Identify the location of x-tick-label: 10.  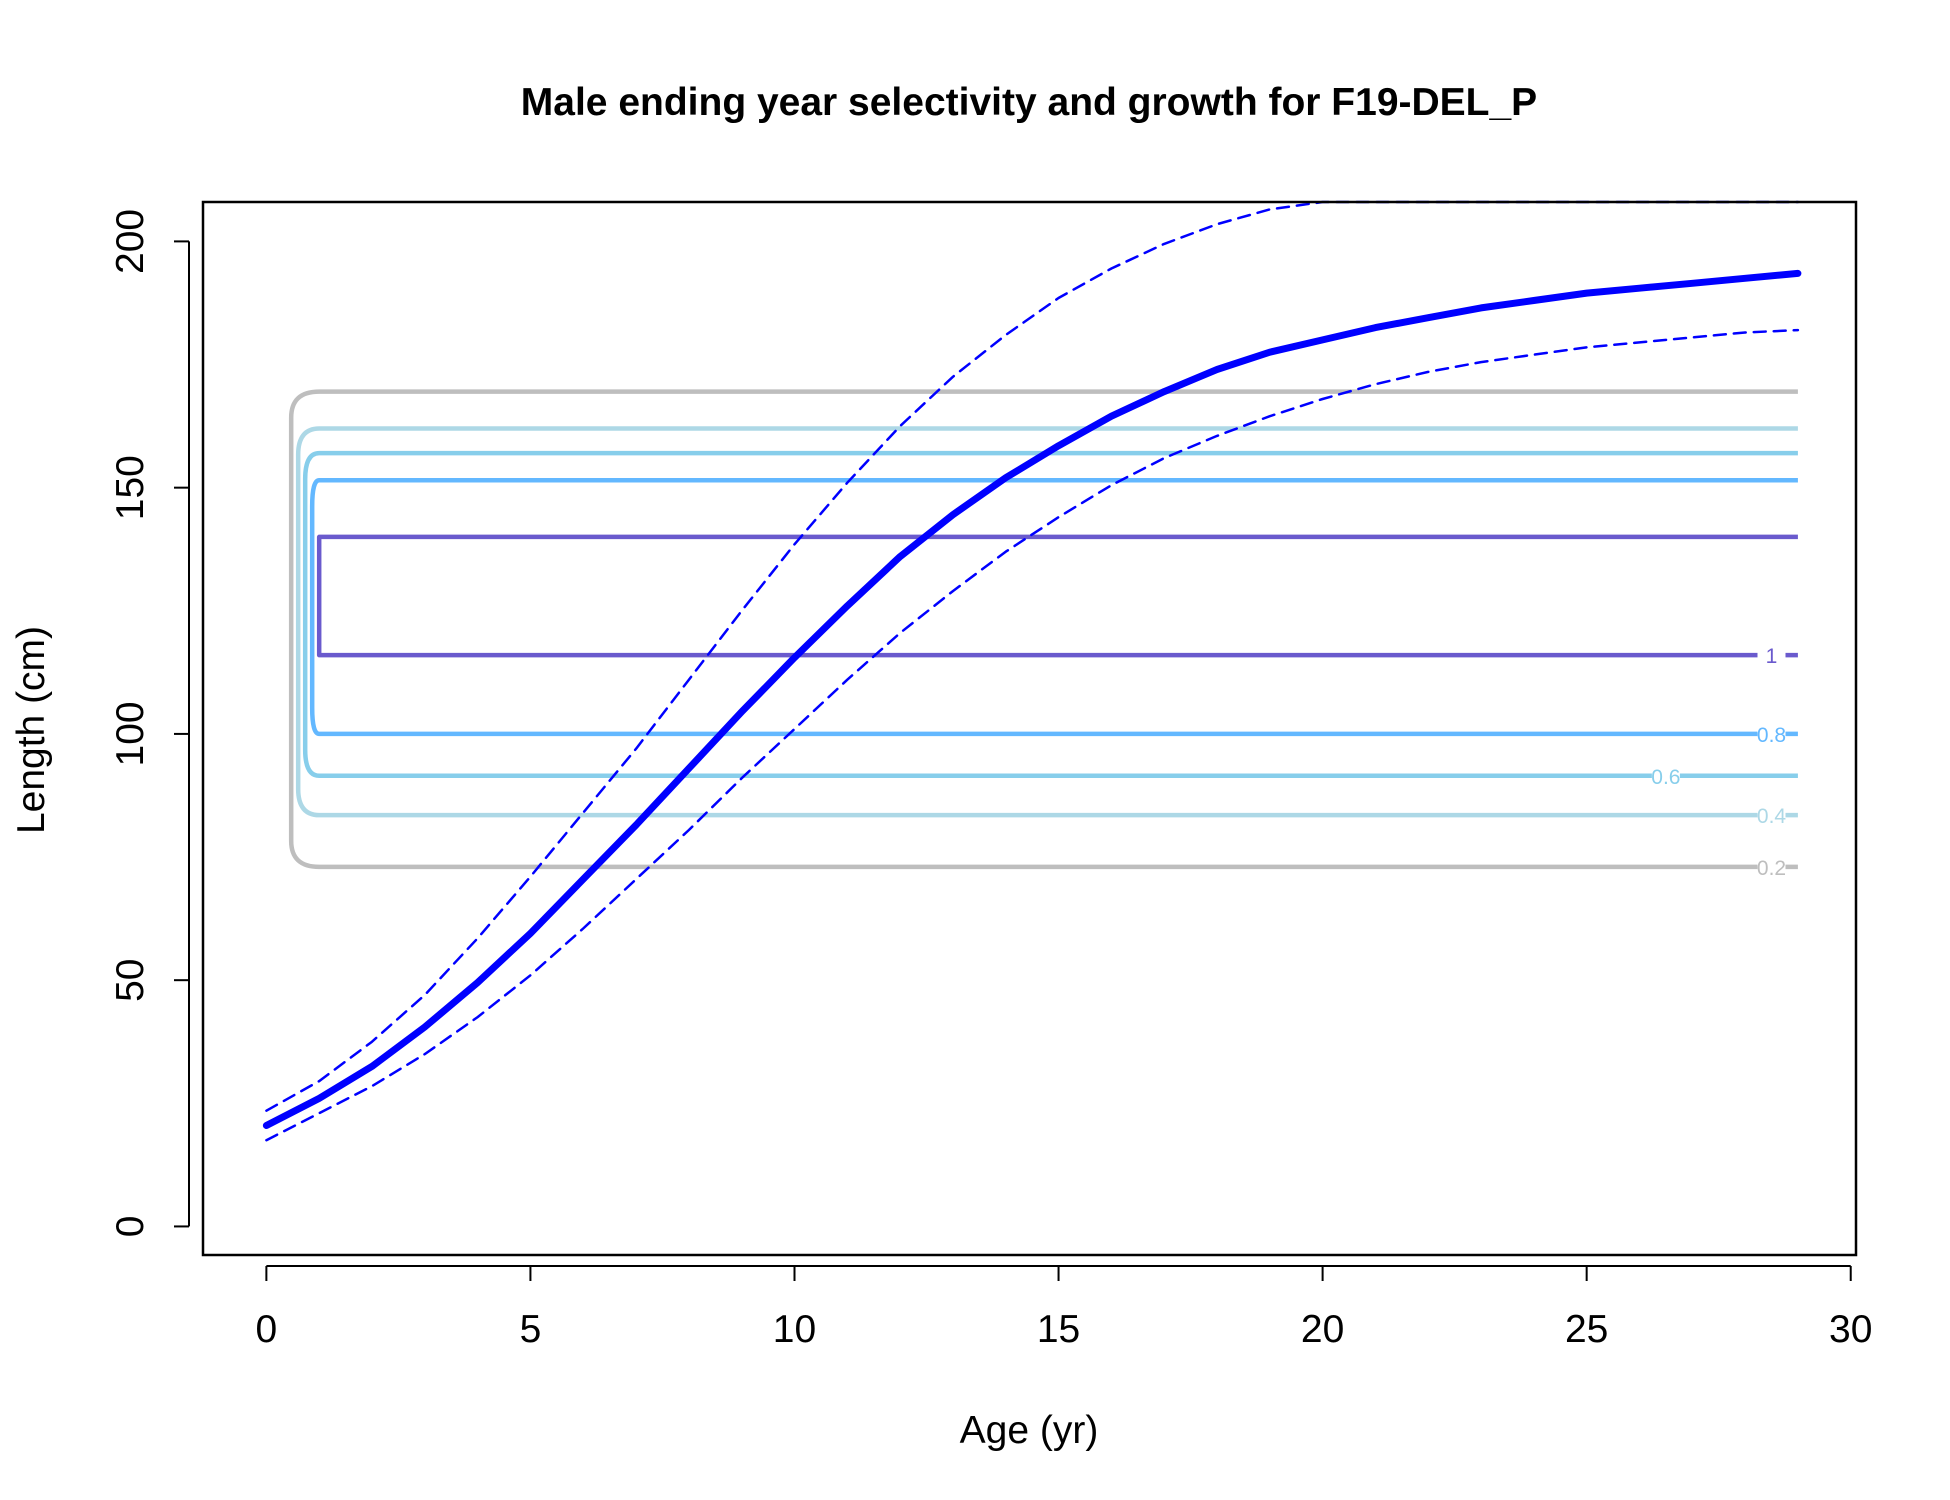
(794, 1329).